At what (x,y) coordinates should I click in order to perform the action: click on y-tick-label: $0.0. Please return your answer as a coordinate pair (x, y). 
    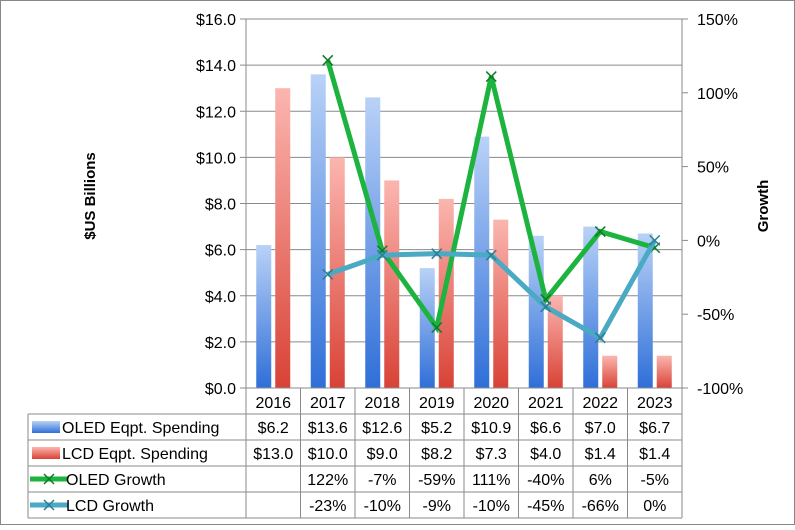
    Looking at the image, I should click on (220, 389).